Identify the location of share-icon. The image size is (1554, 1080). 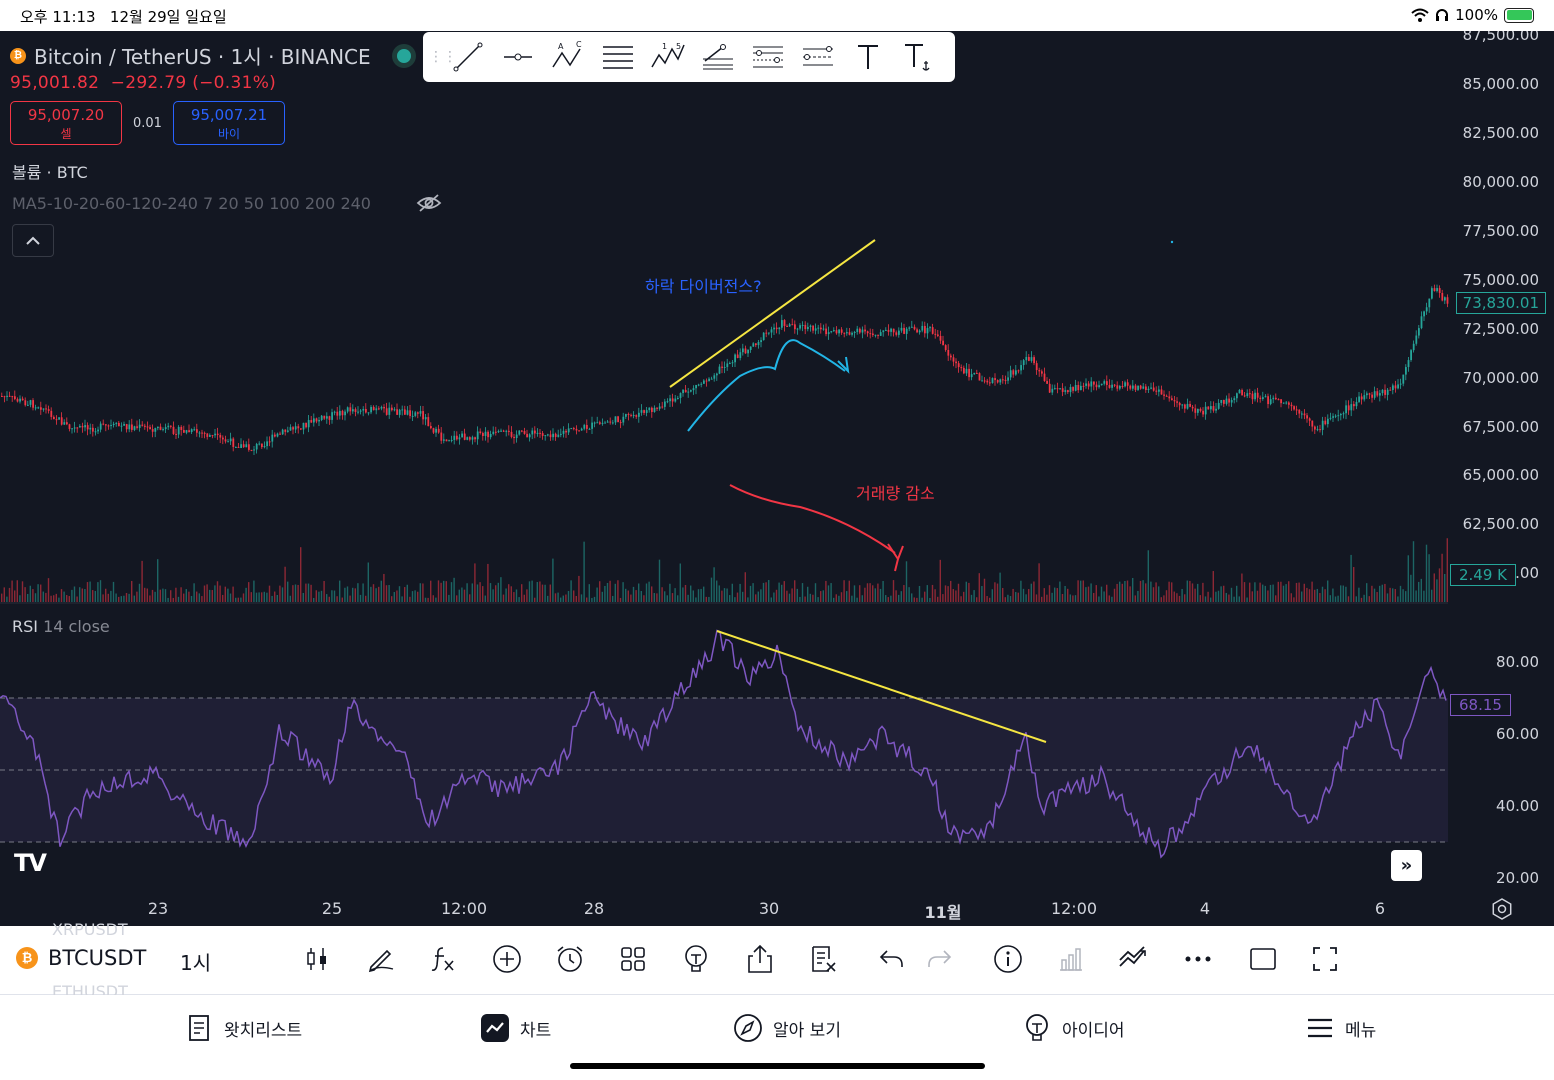
(760, 959).